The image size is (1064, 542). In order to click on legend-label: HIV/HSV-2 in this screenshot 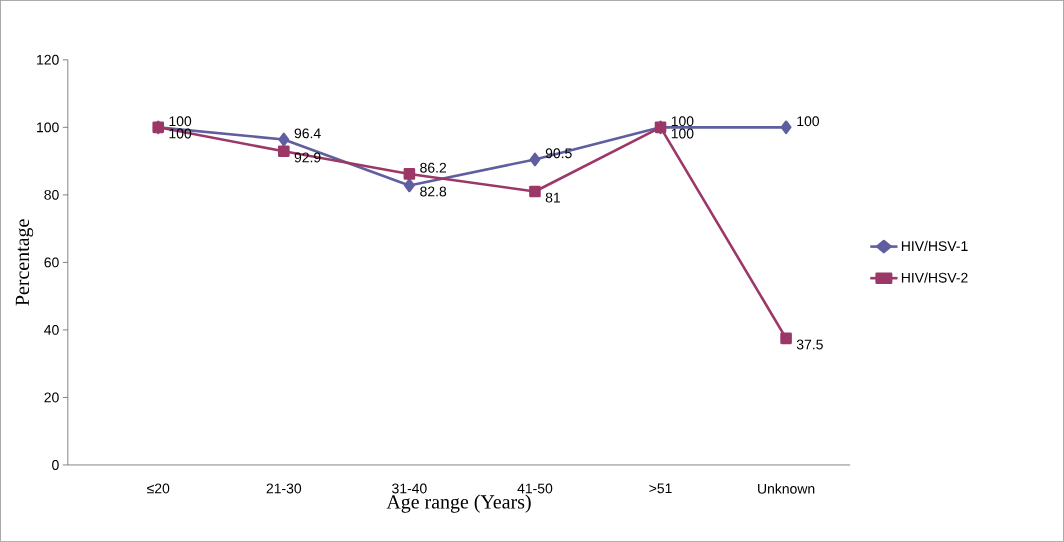, I will do `click(934, 277)`.